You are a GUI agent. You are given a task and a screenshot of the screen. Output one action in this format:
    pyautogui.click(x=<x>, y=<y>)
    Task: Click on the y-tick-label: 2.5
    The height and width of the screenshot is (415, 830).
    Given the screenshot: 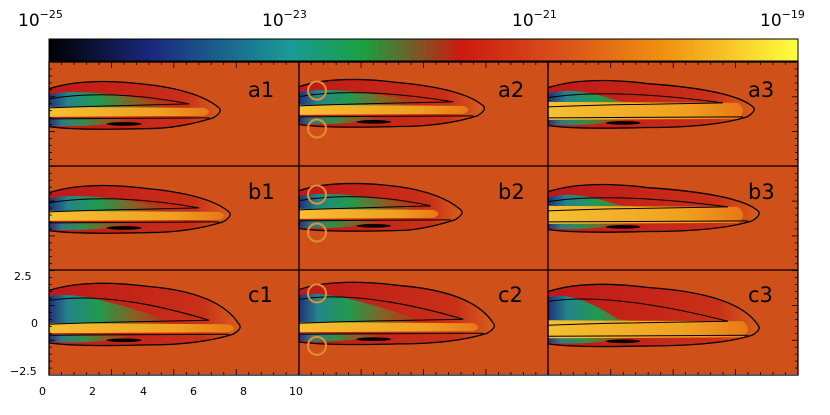 What is the action you would take?
    pyautogui.click(x=23, y=276)
    